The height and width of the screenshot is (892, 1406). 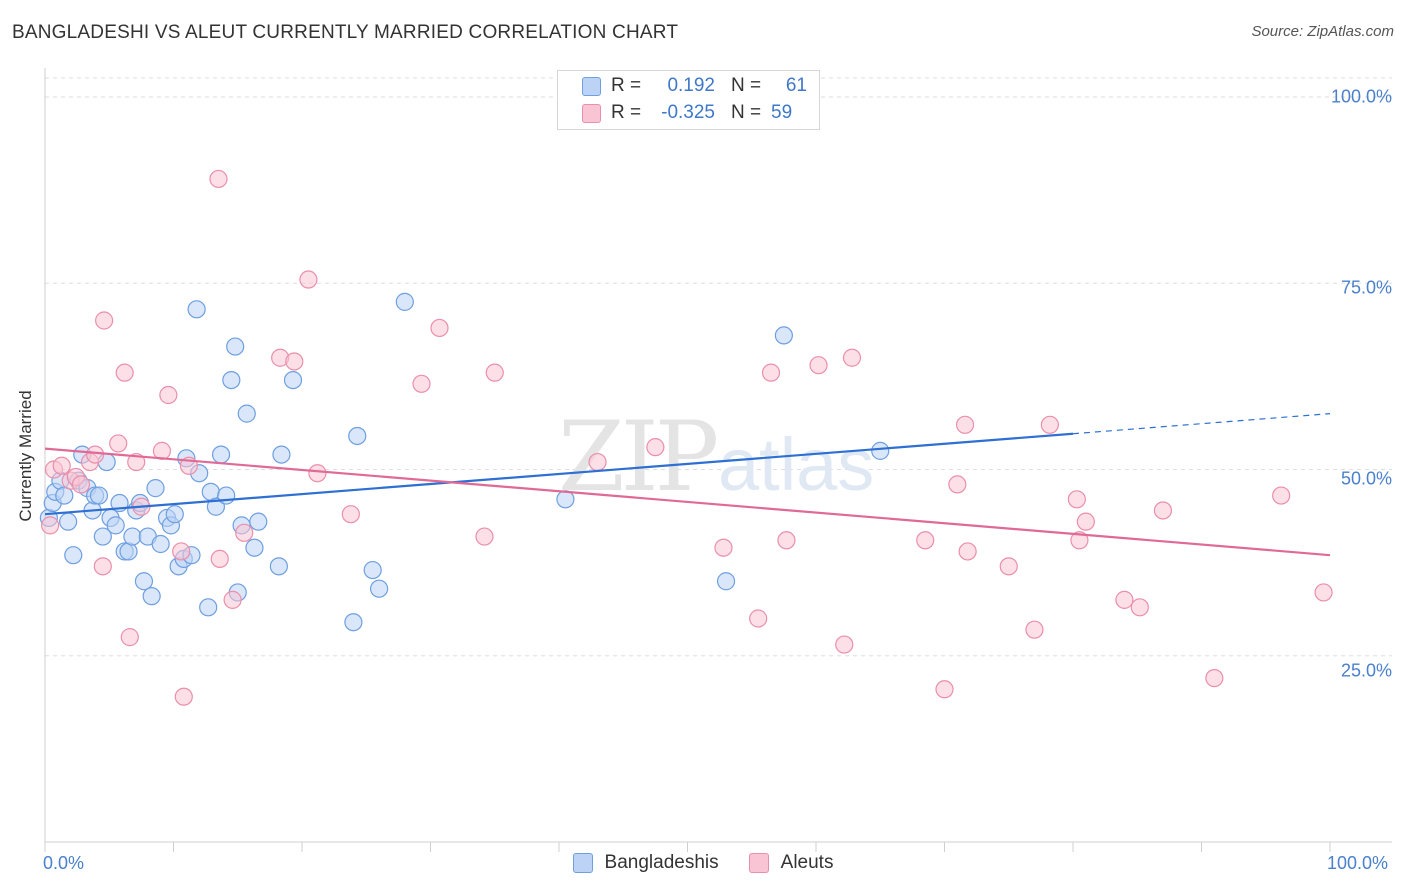 I want to click on legend-r-value: -0.325, so click(x=688, y=112).